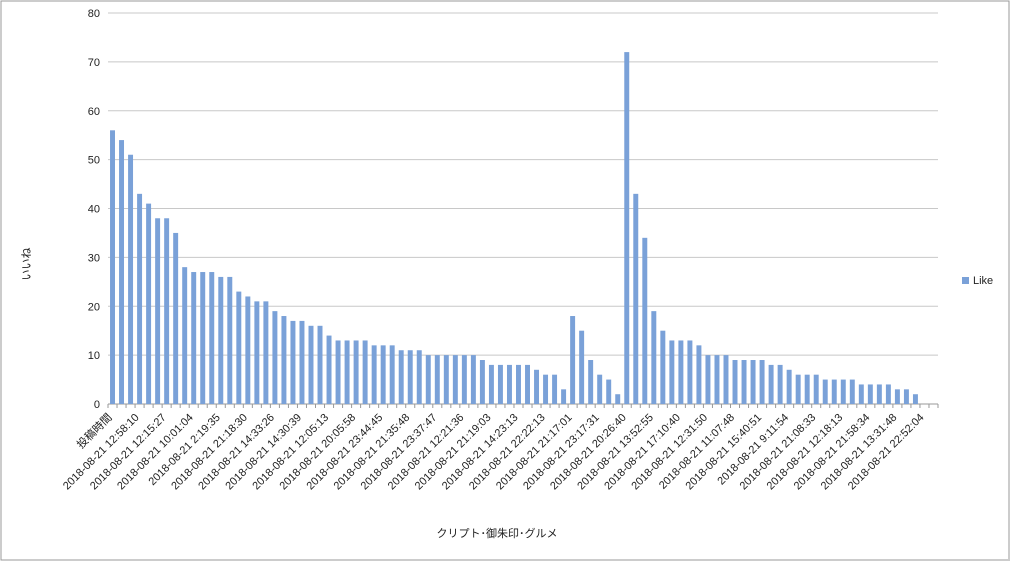 This screenshot has width=1012, height=563. What do you see at coordinates (94, 14) in the screenshot?
I see `y-tick-label: 80` at bounding box center [94, 14].